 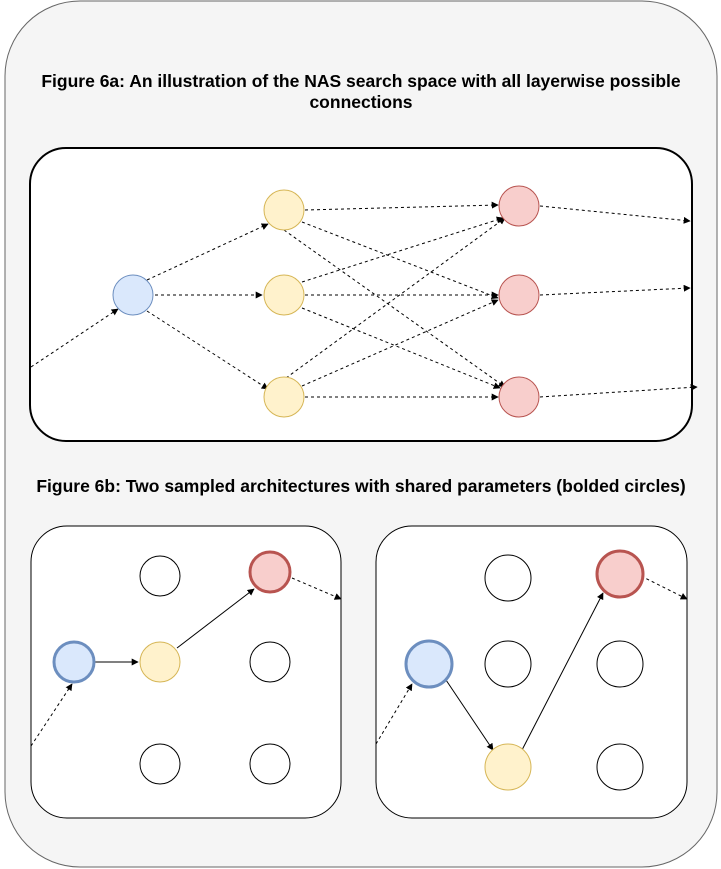 What do you see at coordinates (615, 214) in the screenshot?
I see `edge-o1-out` at bounding box center [615, 214].